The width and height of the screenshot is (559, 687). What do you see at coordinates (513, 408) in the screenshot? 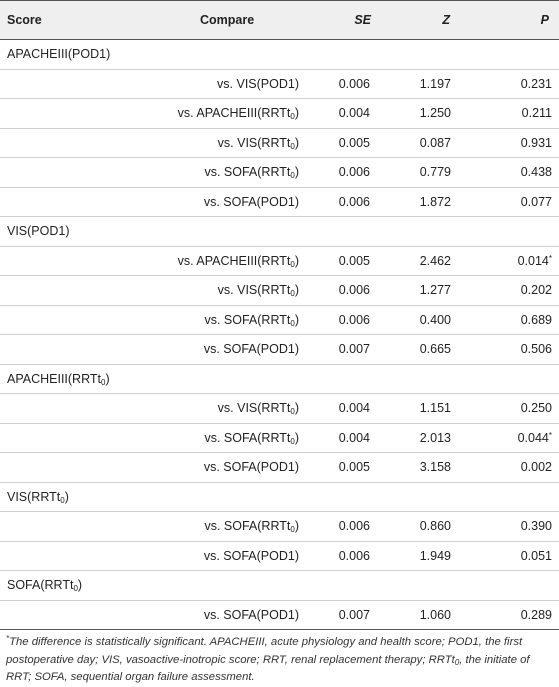
I see `p-cell: 0.250` at bounding box center [513, 408].